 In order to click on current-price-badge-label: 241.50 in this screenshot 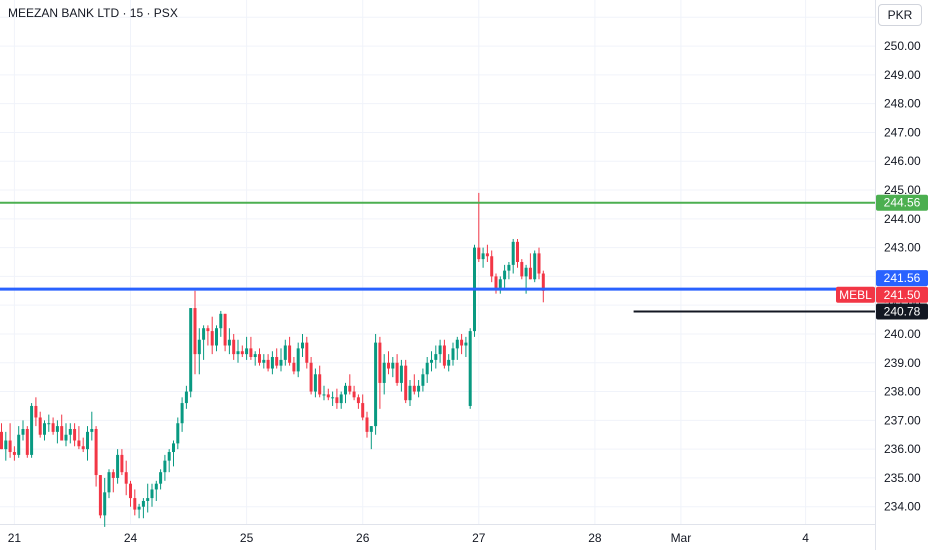, I will do `click(902, 295)`.